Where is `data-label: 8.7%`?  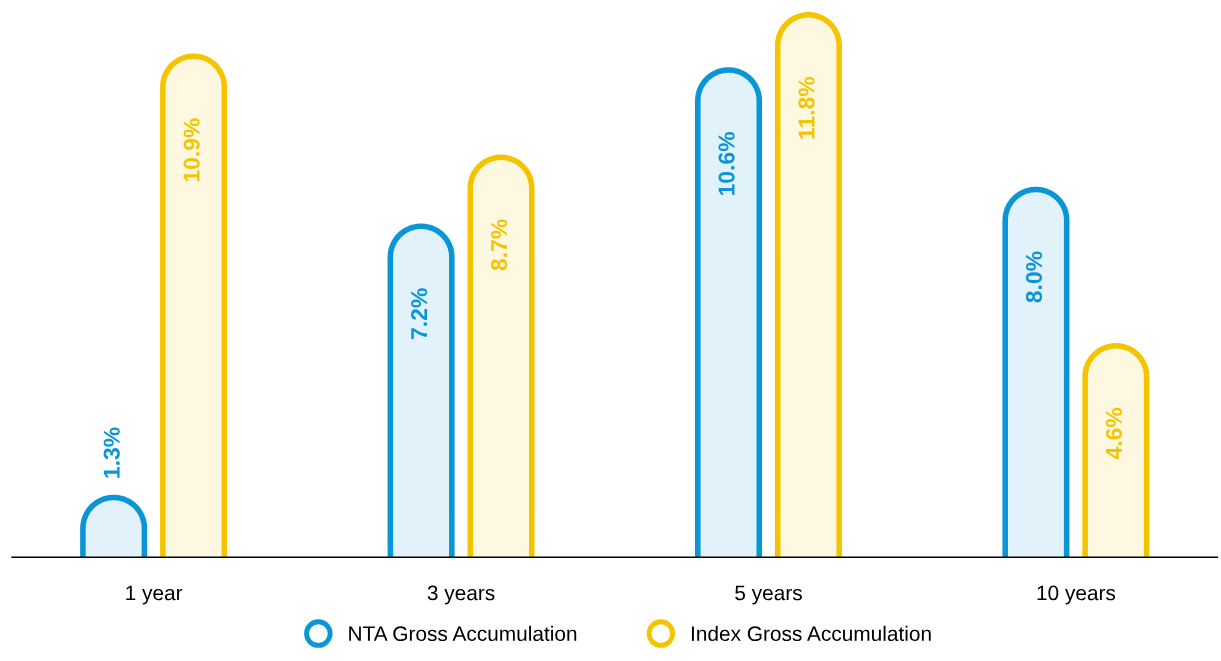
data-label: 8.7% is located at coordinates (499, 245).